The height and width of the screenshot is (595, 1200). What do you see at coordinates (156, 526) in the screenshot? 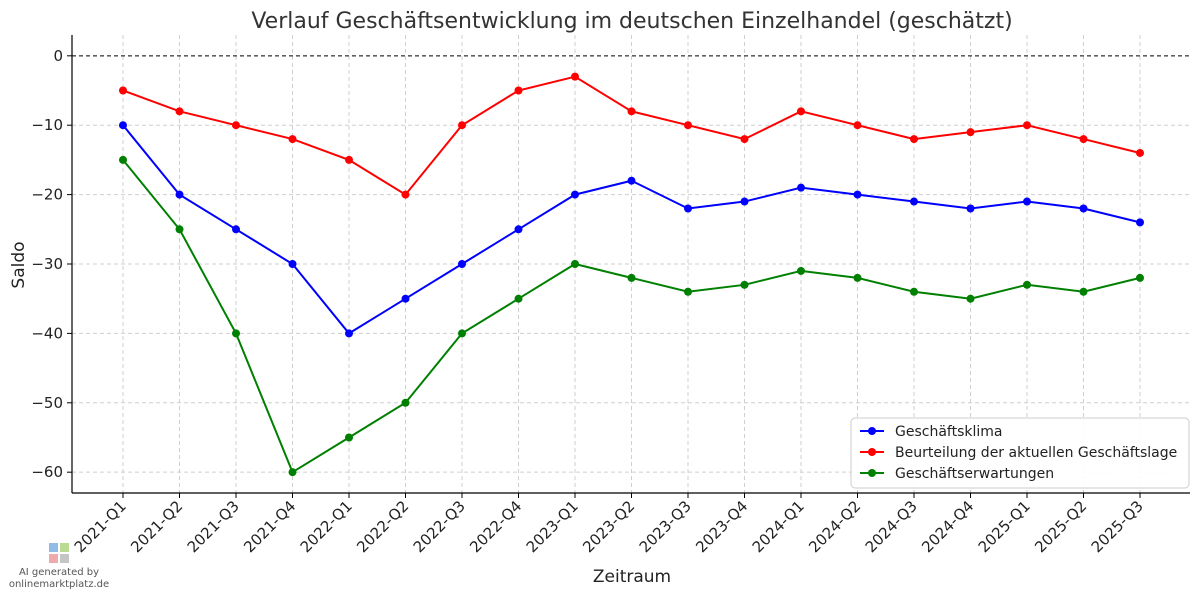
I see `x-tick-label: 2021-Q2` at bounding box center [156, 526].